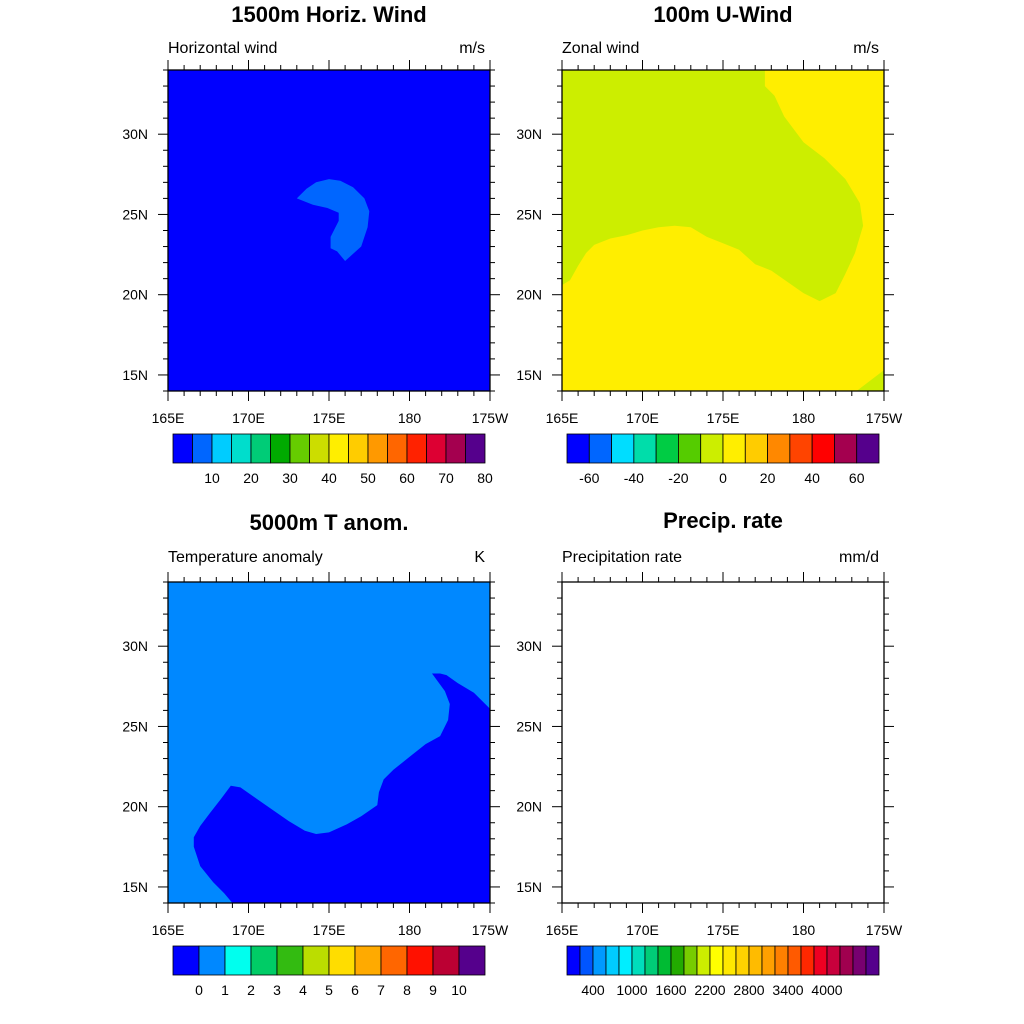  Describe the element at coordinates (251, 478) in the screenshot. I see `colorbar-label: 20` at that location.